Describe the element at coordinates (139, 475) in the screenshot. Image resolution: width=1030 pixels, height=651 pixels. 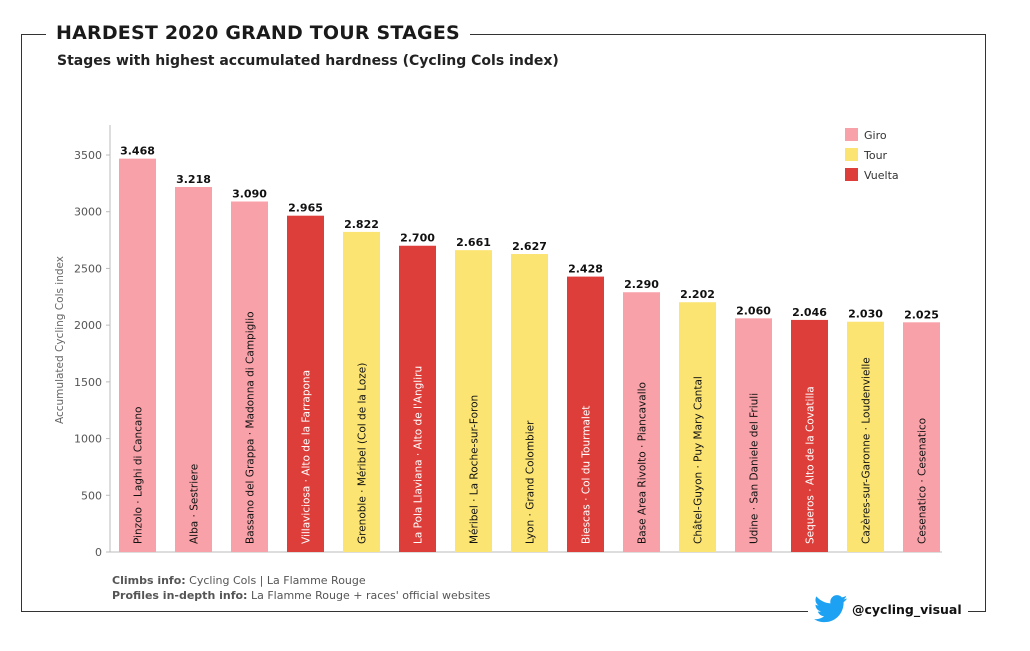
I see `category-label: Pinzolo · Laghi di Cancano` at that location.